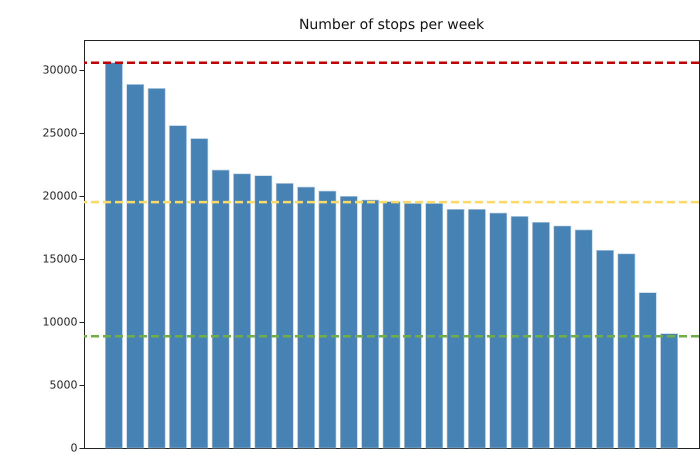 The height and width of the screenshot is (458, 700). Describe the element at coordinates (60, 259) in the screenshot. I see `y-tick-label: 15000` at that location.